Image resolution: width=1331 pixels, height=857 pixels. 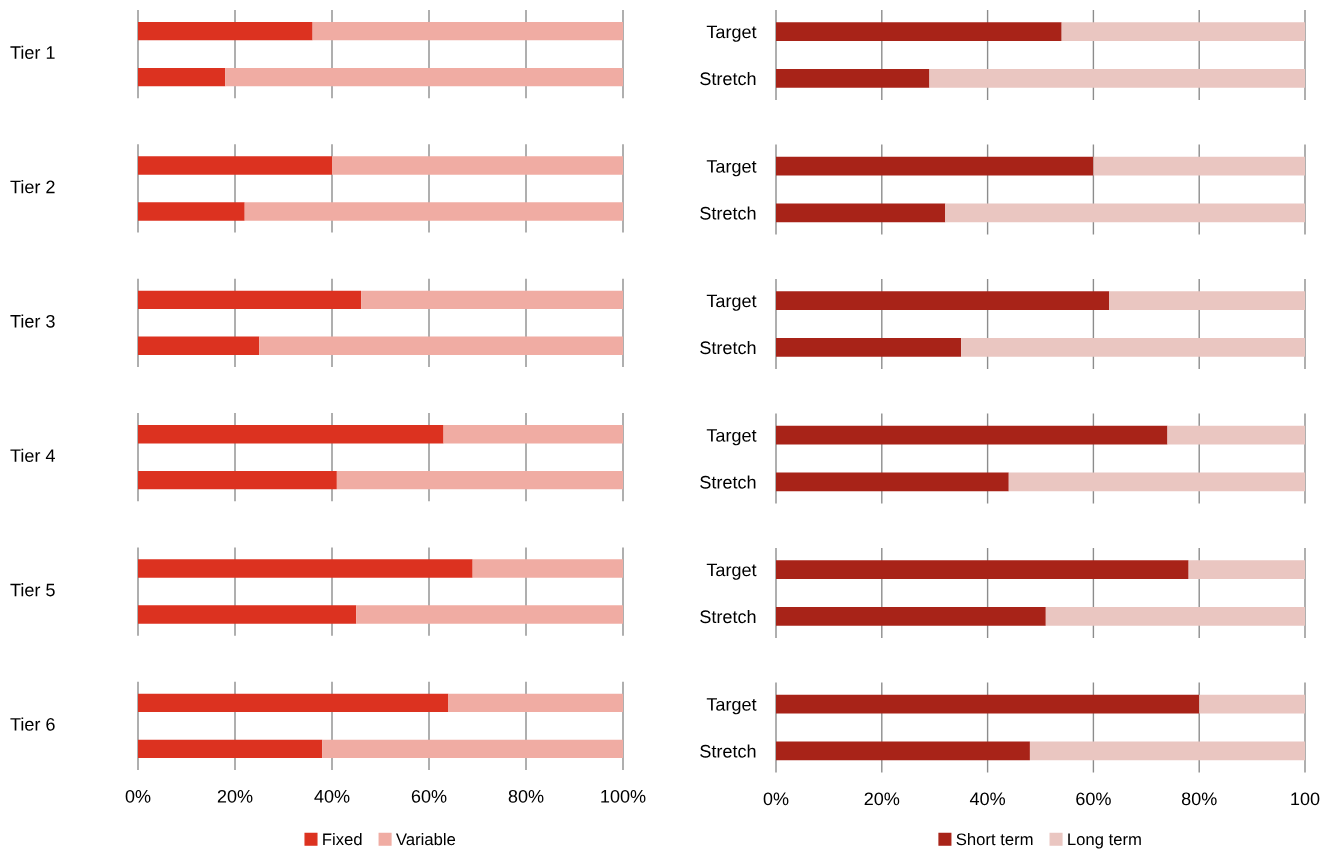 I want to click on legend-label: Short term, so click(x=994, y=839).